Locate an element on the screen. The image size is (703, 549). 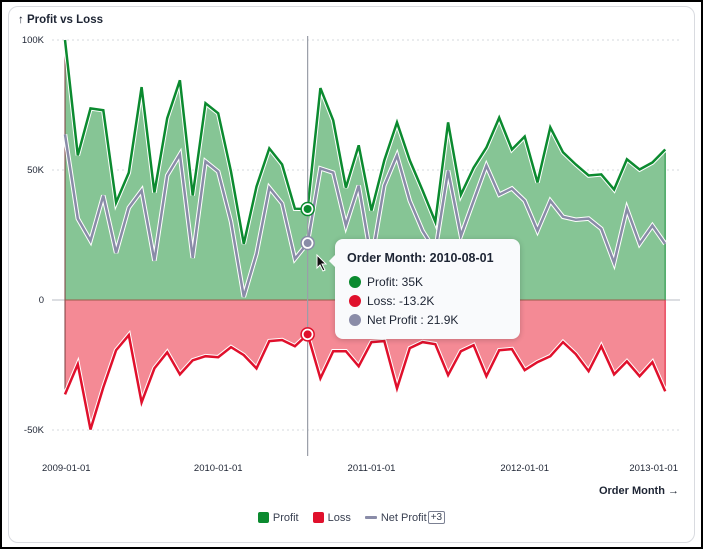
loss-hover-marker is located at coordinates (307, 334).